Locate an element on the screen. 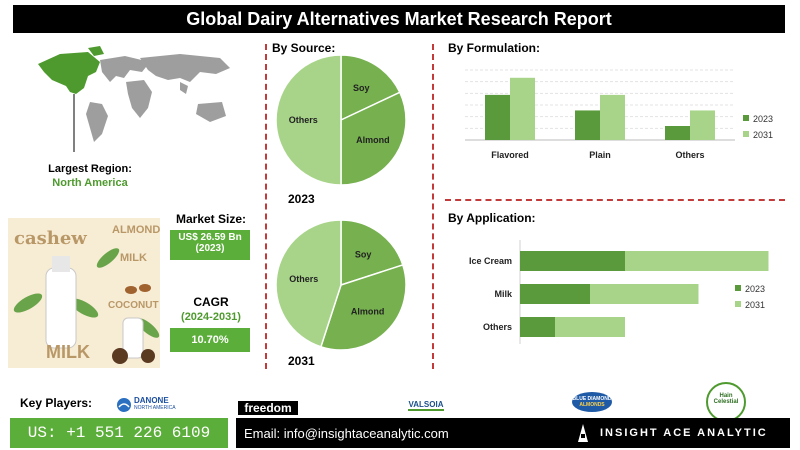  cagr-label: CAGR is located at coordinates (211, 302).